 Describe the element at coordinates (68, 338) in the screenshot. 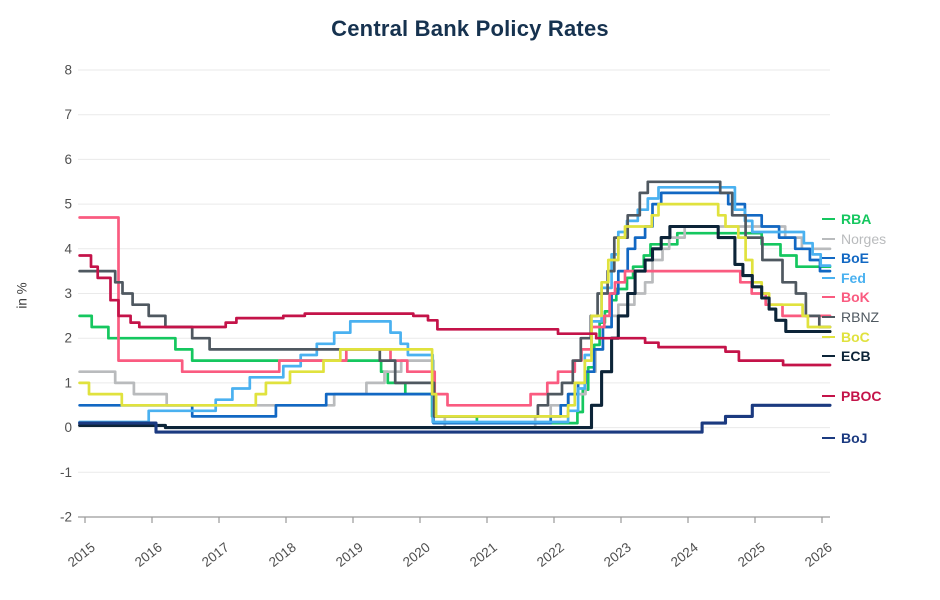

I see `y-tick-label: 2` at that location.